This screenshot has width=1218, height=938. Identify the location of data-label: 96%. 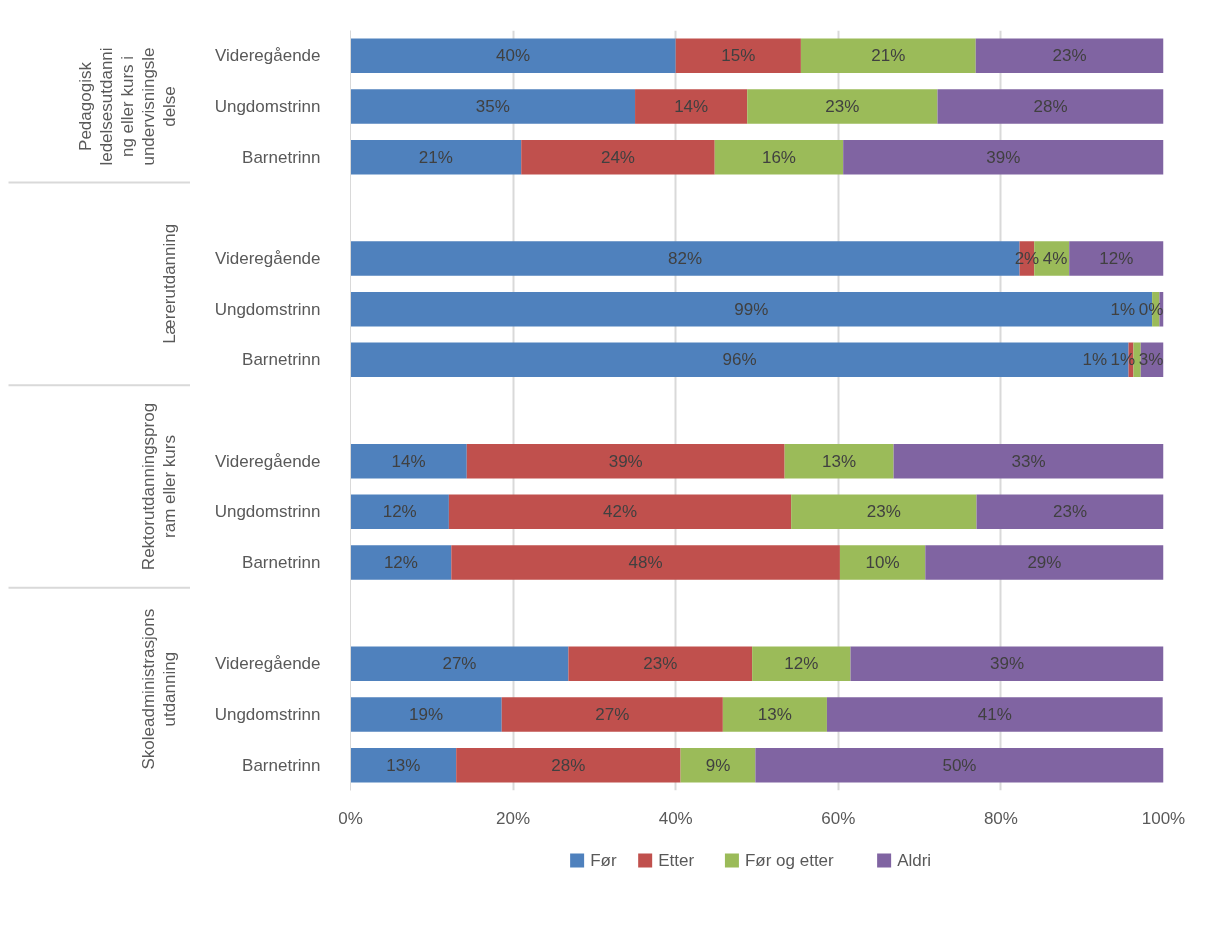
(739, 360).